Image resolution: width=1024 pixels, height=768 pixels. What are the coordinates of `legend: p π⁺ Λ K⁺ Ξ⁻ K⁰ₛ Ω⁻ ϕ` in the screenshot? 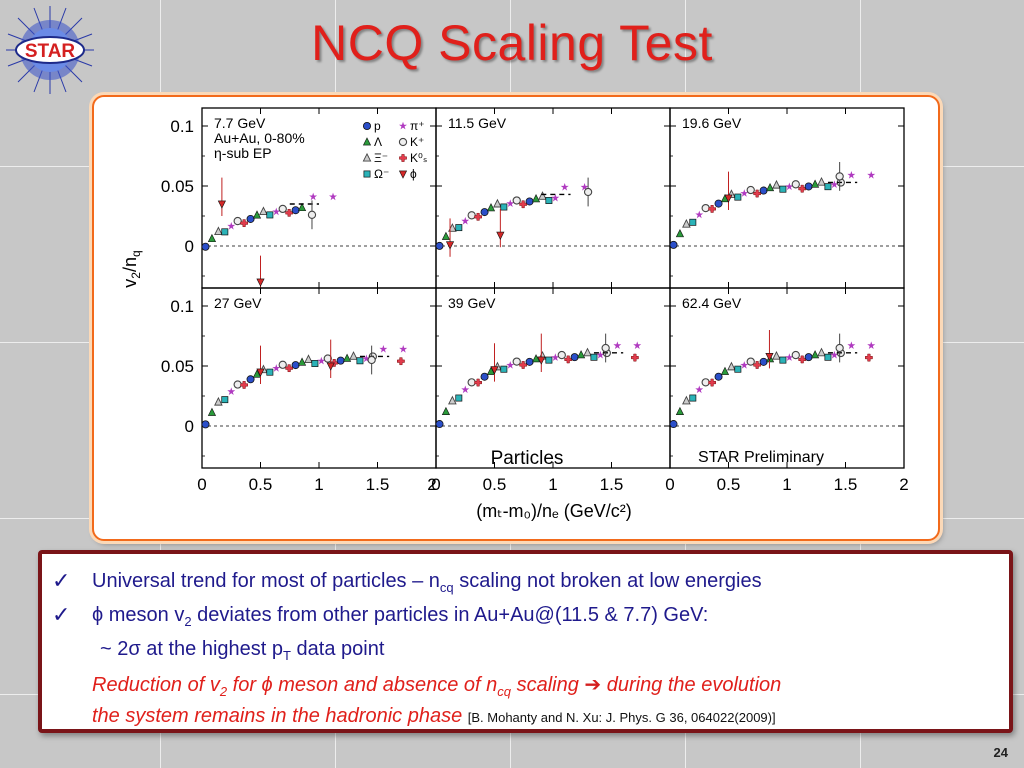 It's located at (394, 150).